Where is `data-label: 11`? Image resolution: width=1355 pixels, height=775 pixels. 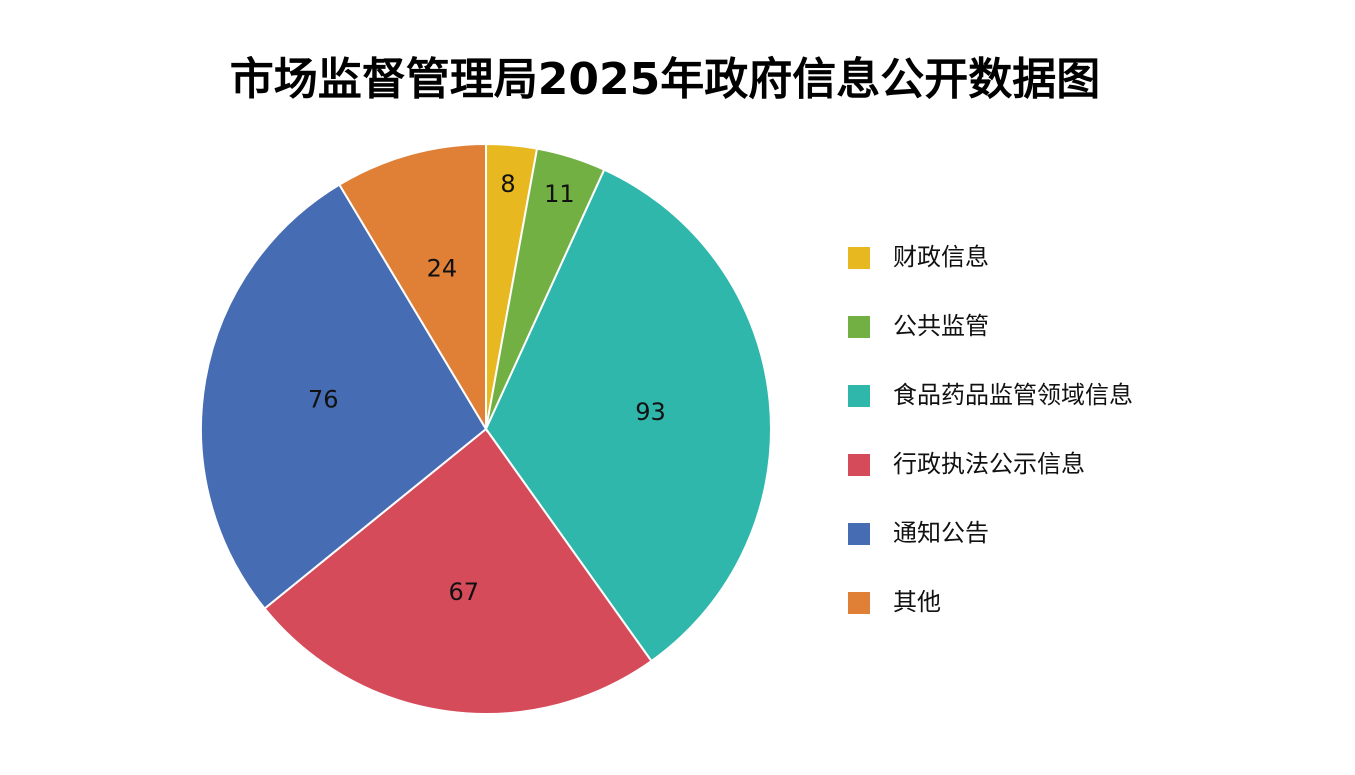
data-label: 11 is located at coordinates (559, 194).